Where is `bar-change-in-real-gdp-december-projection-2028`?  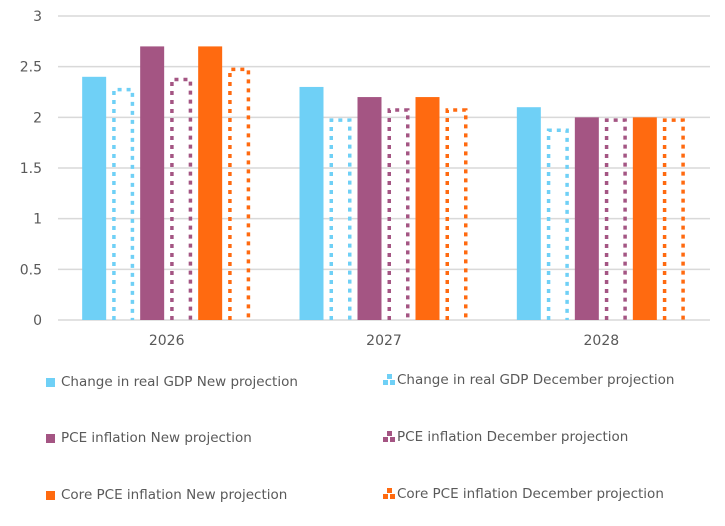 bar-change-in-real-gdp-december-projection-2028 is located at coordinates (557, 224).